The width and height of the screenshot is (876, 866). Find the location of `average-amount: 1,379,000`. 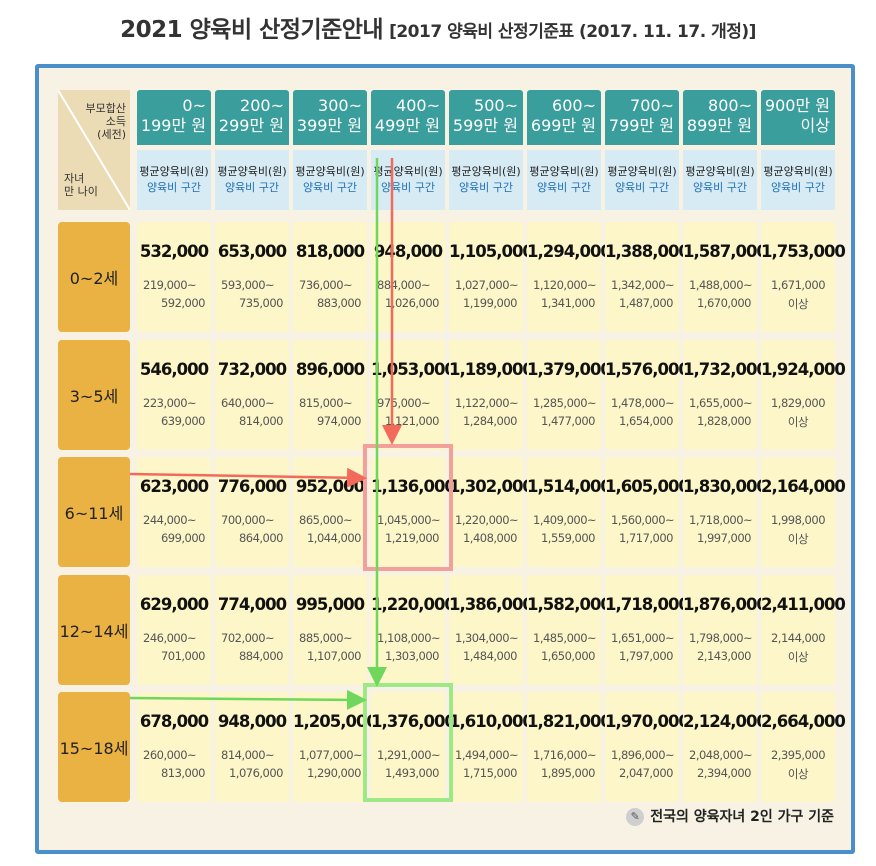

average-amount: 1,379,000 is located at coordinates (569, 369).